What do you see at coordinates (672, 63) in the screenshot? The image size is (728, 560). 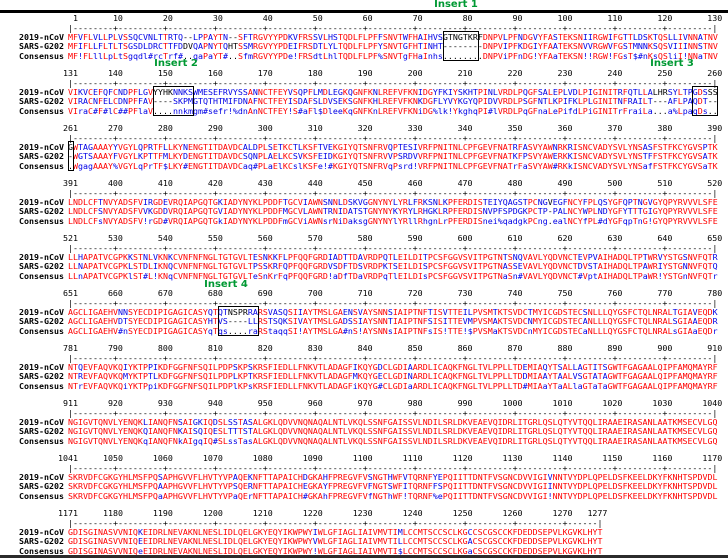 I see `insert-label: Insert 3` at bounding box center [672, 63].